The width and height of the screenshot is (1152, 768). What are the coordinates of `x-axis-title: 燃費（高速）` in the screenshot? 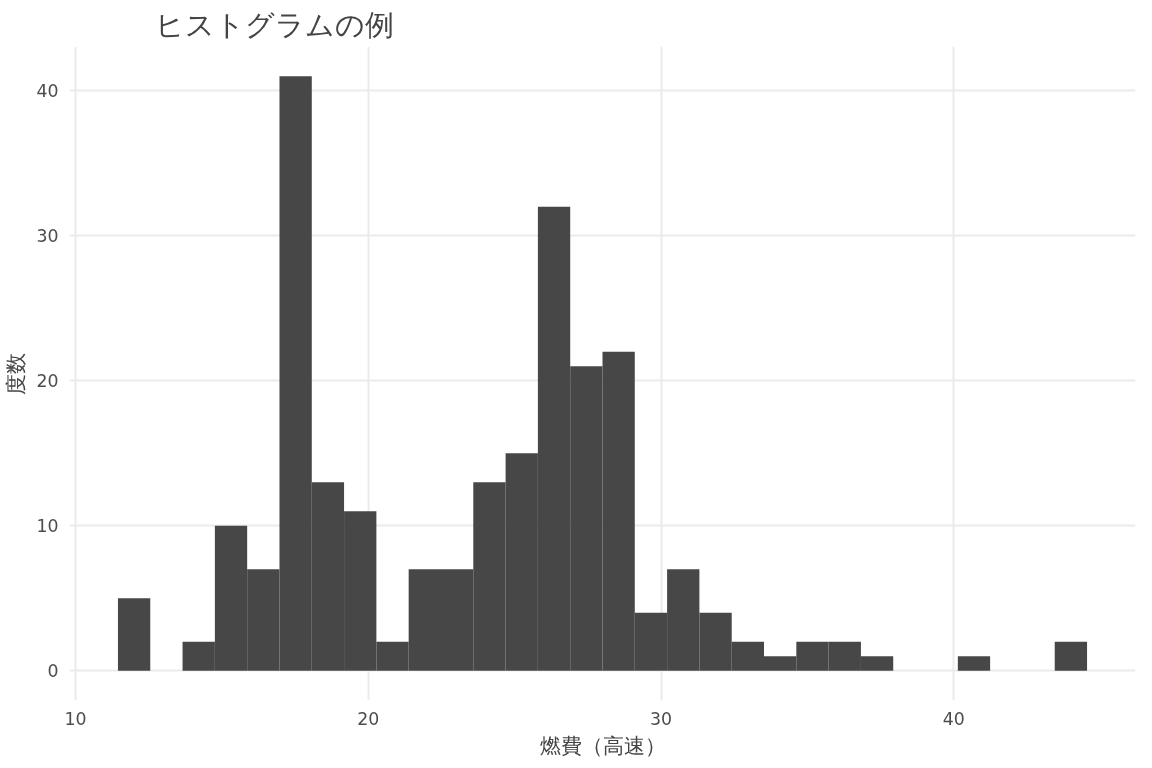 It's located at (602, 745).